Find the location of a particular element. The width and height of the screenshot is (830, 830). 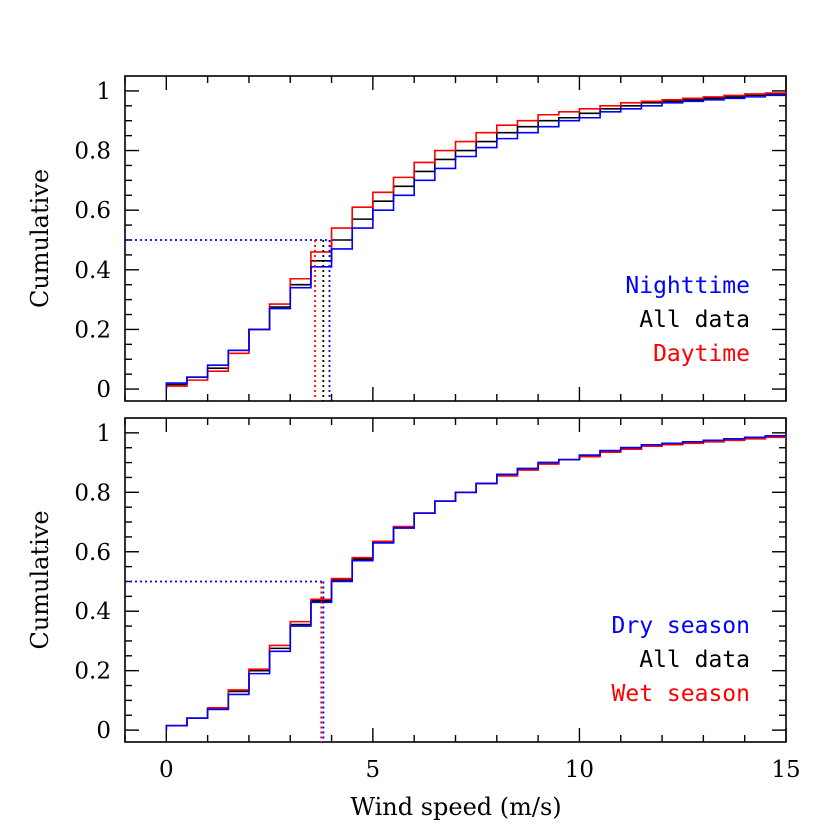

top-y-tick-label: 0.4 is located at coordinates (92, 271).